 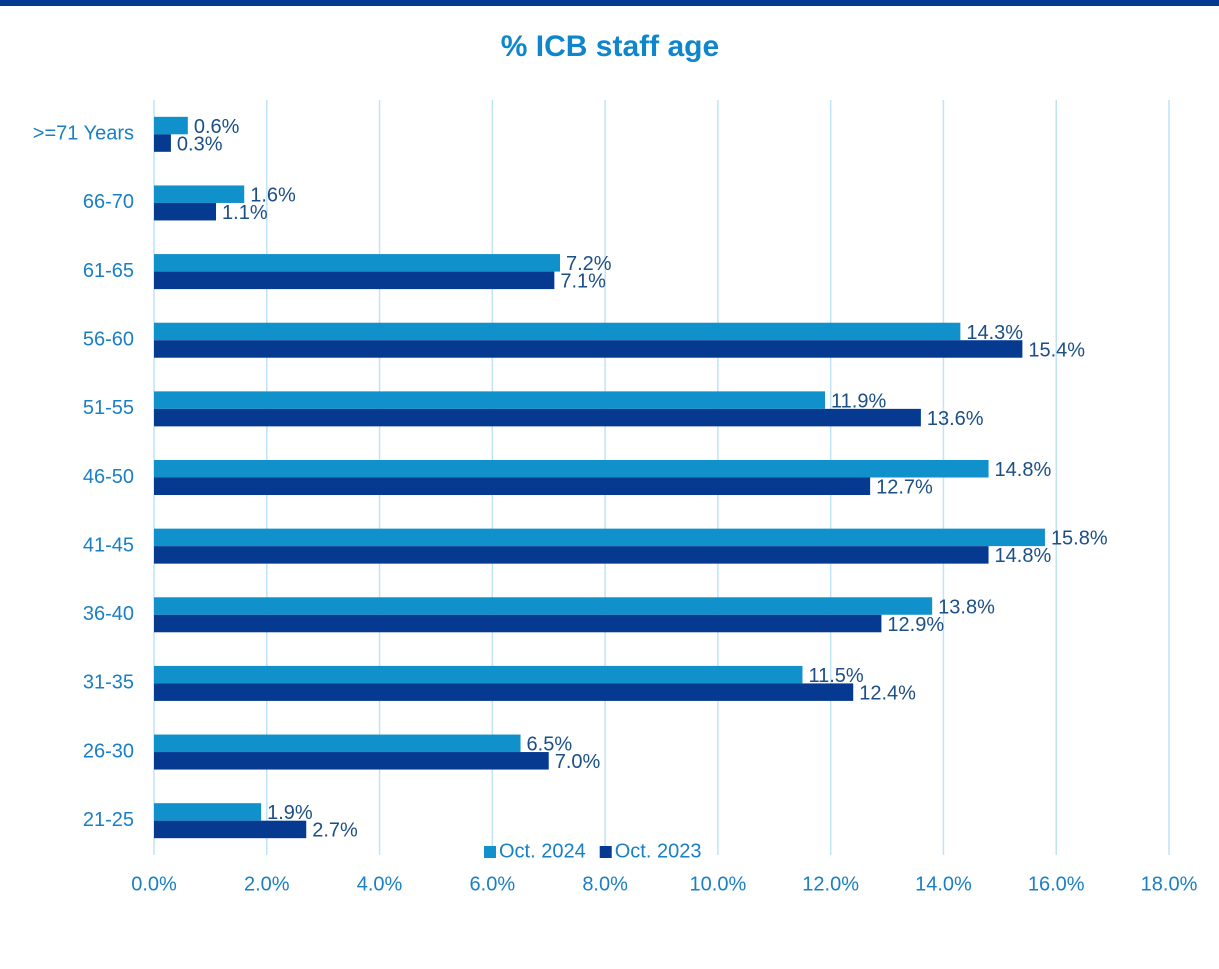 What do you see at coordinates (835, 676) in the screenshot?
I see `value-label: 11.5%` at bounding box center [835, 676].